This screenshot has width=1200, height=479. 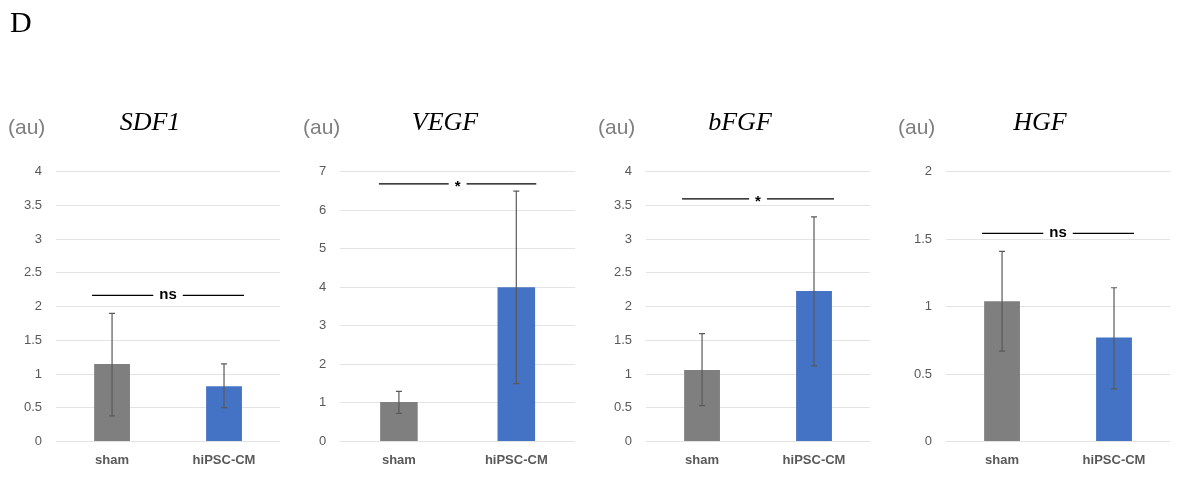 What do you see at coordinates (323, 209) in the screenshot?
I see `y-tick-label: 6` at bounding box center [323, 209].